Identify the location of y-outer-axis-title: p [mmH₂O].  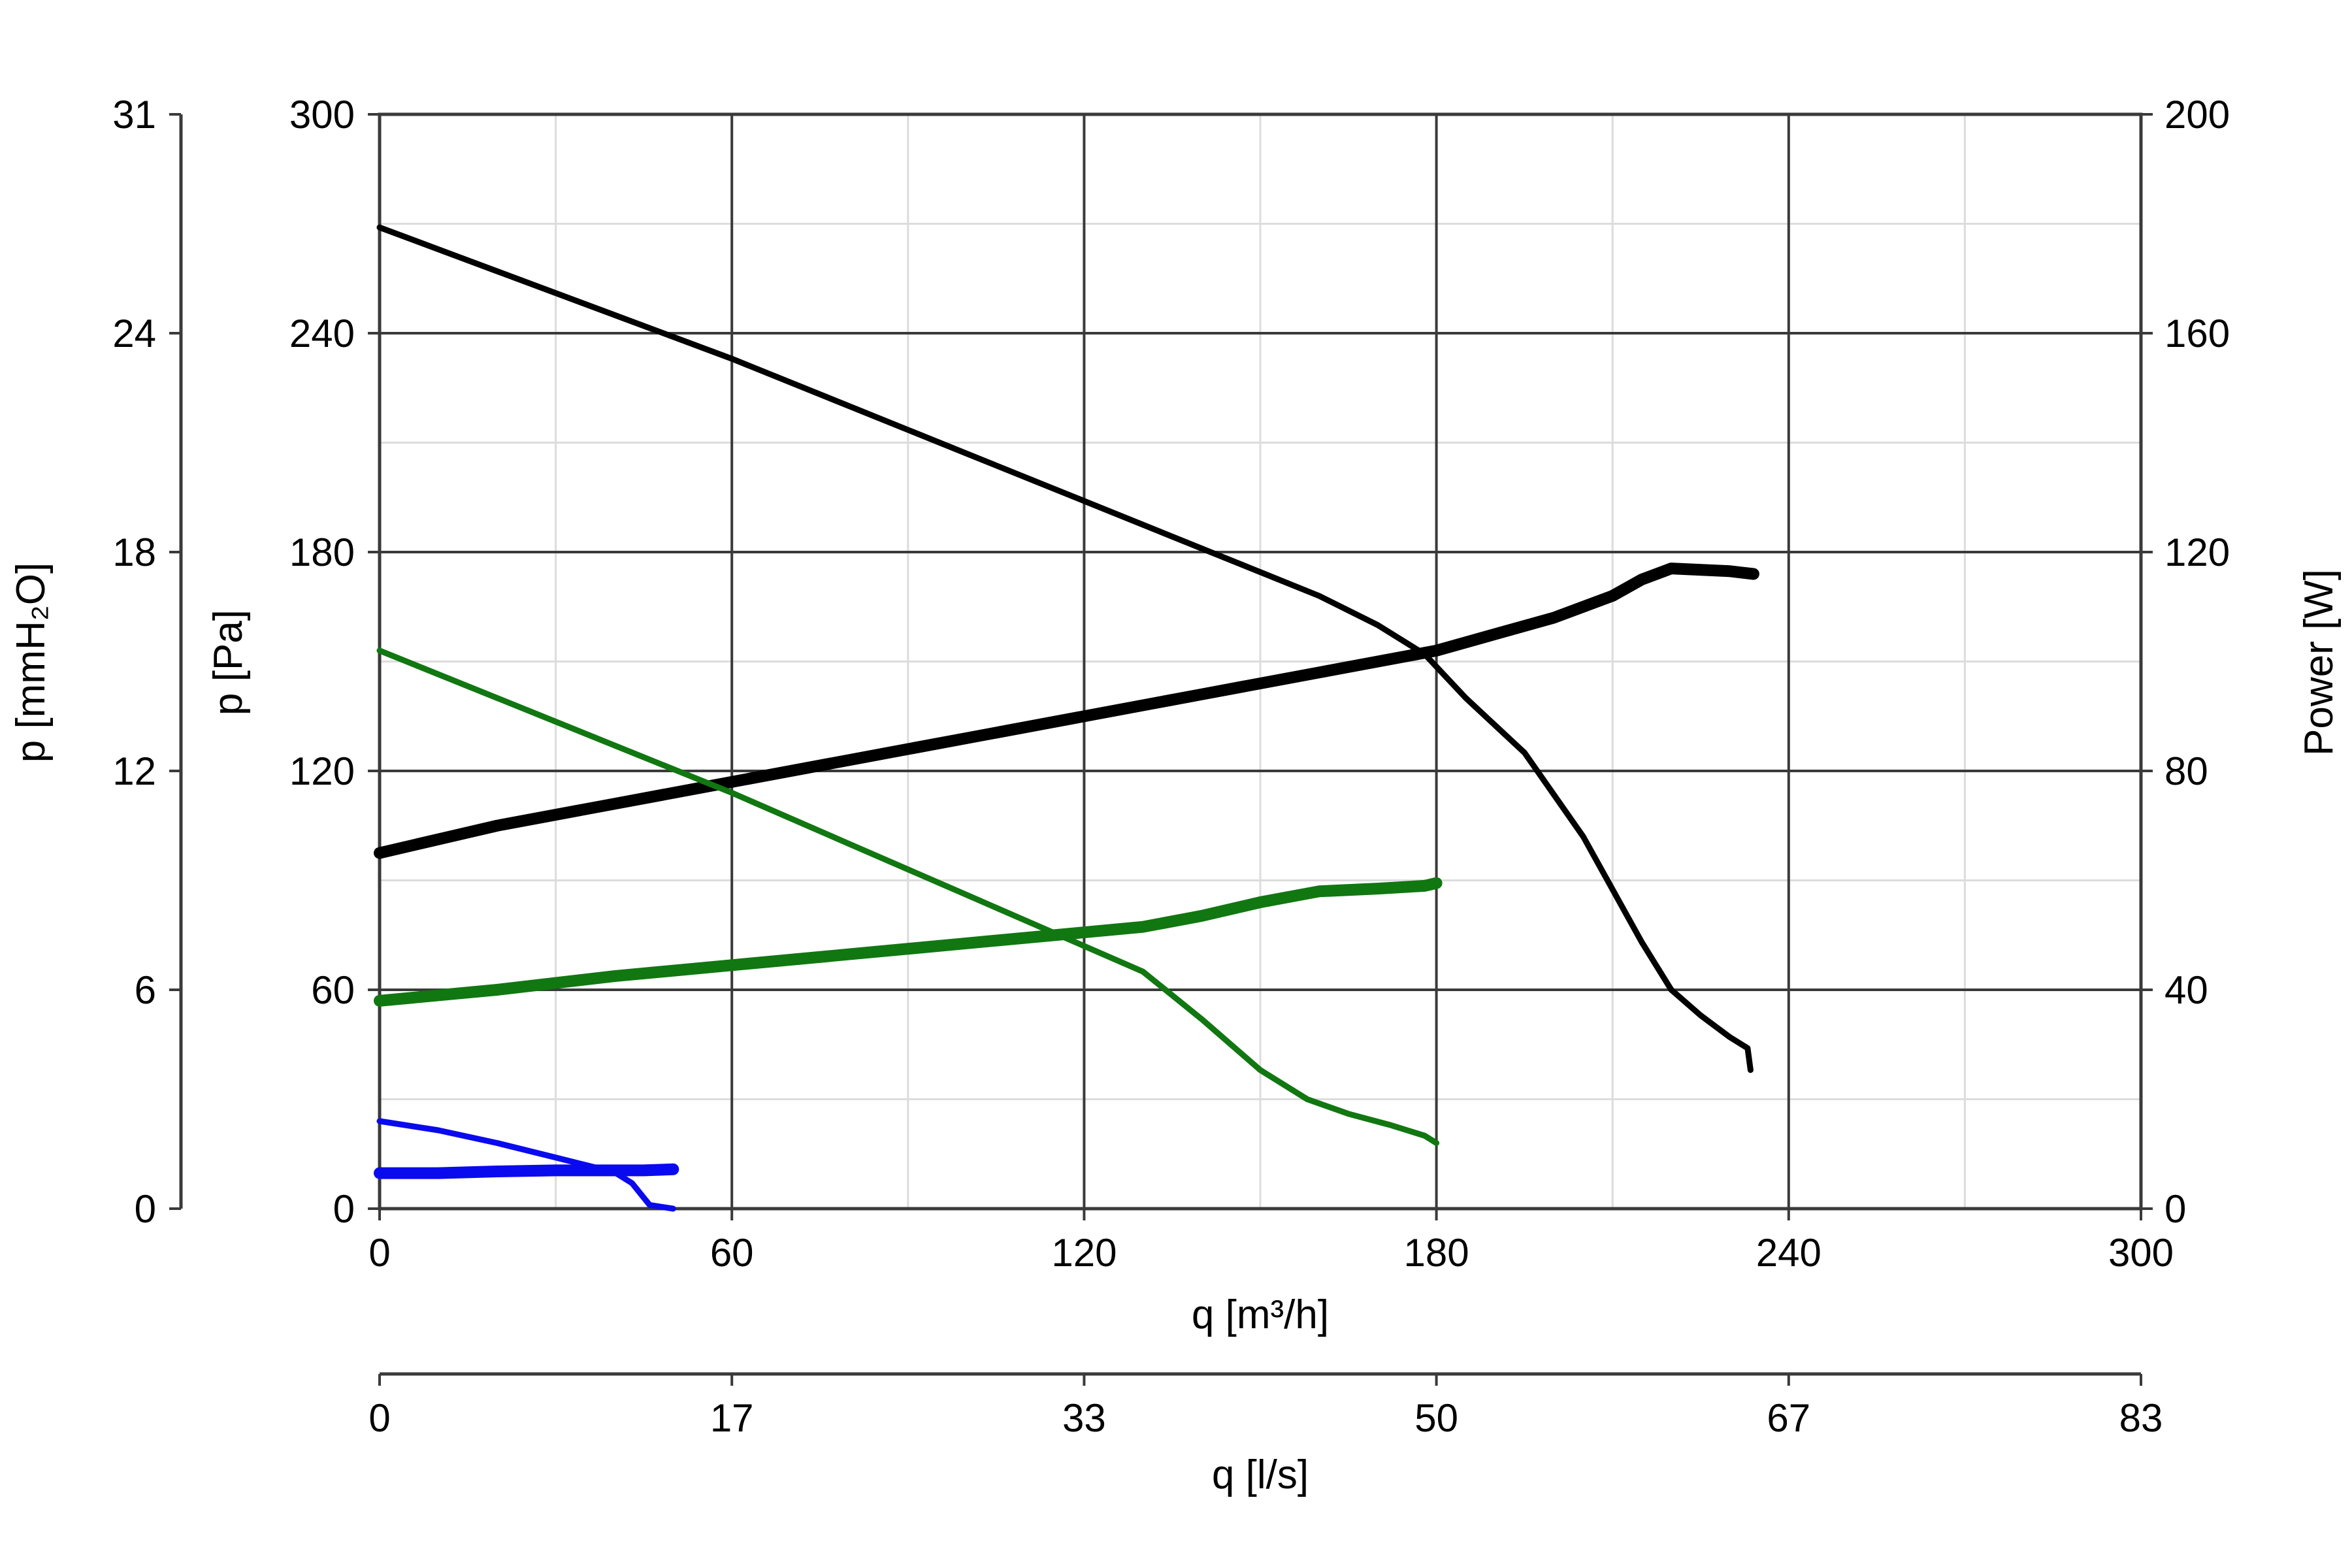
(31, 663).